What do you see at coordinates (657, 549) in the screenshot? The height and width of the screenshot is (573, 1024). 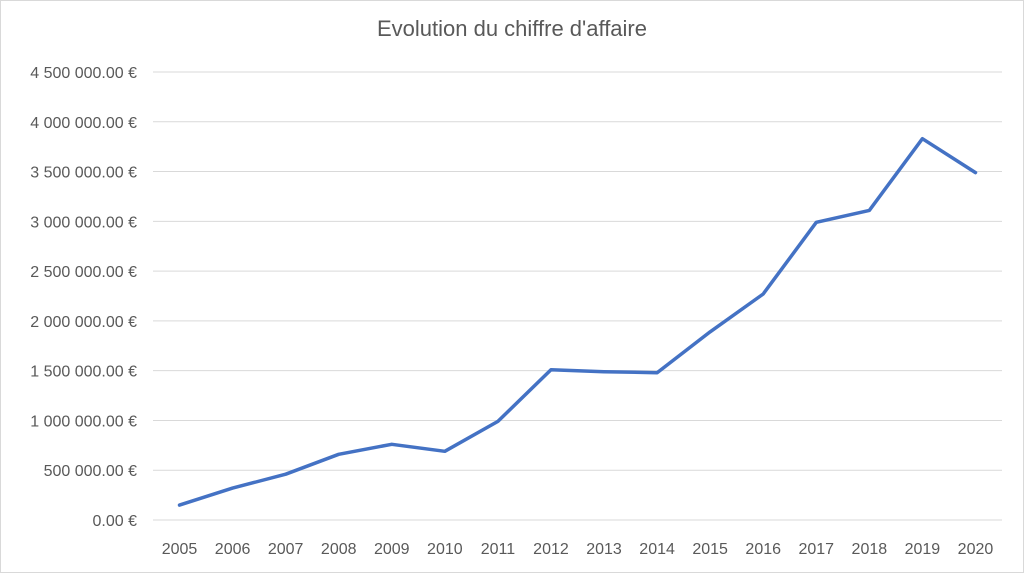 I see `x-tick-label: 2014` at bounding box center [657, 549].